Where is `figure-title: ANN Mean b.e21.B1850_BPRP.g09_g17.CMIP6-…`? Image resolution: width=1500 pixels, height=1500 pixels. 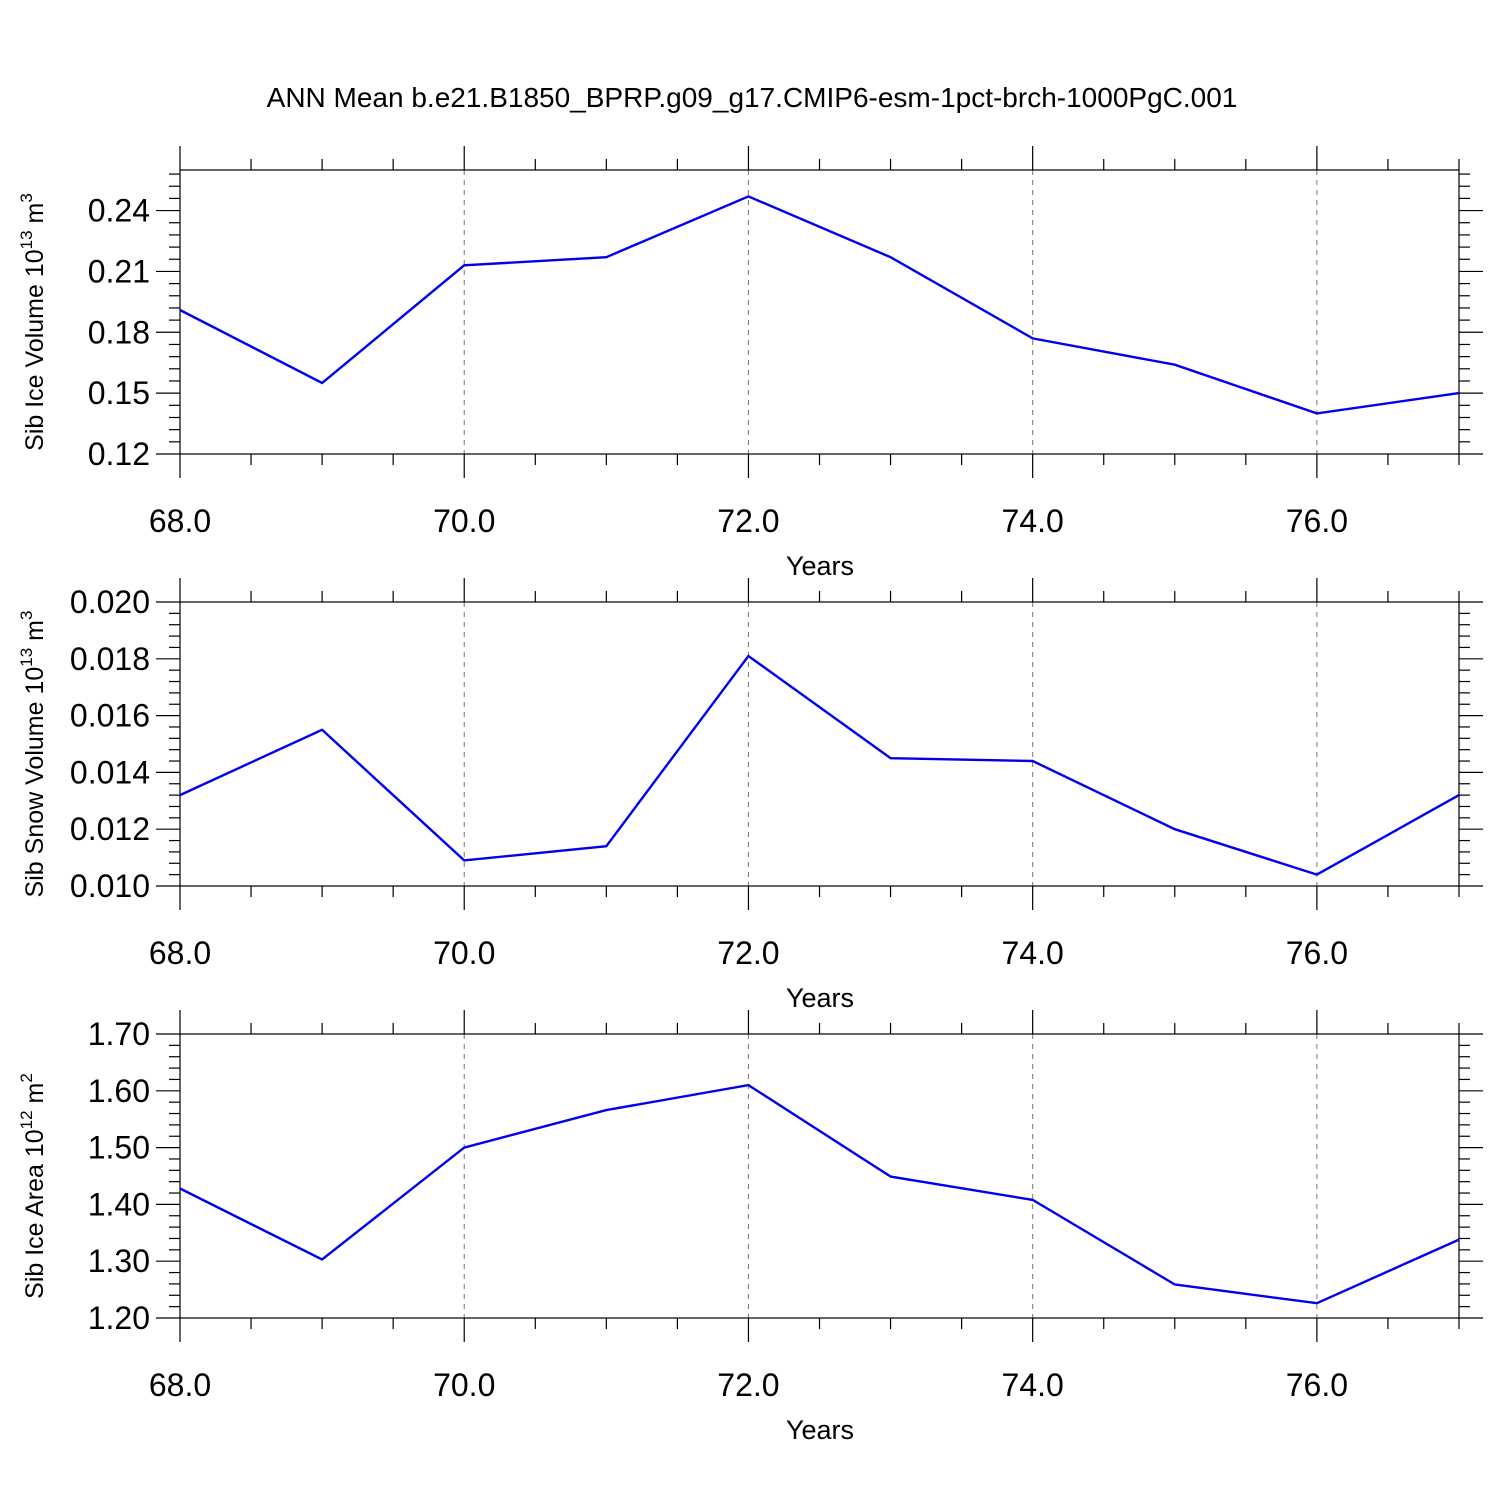
figure-title: ANN Mean b.e21.B1850_BPRP.g09_g17.CMIP6-… is located at coordinates (752, 97).